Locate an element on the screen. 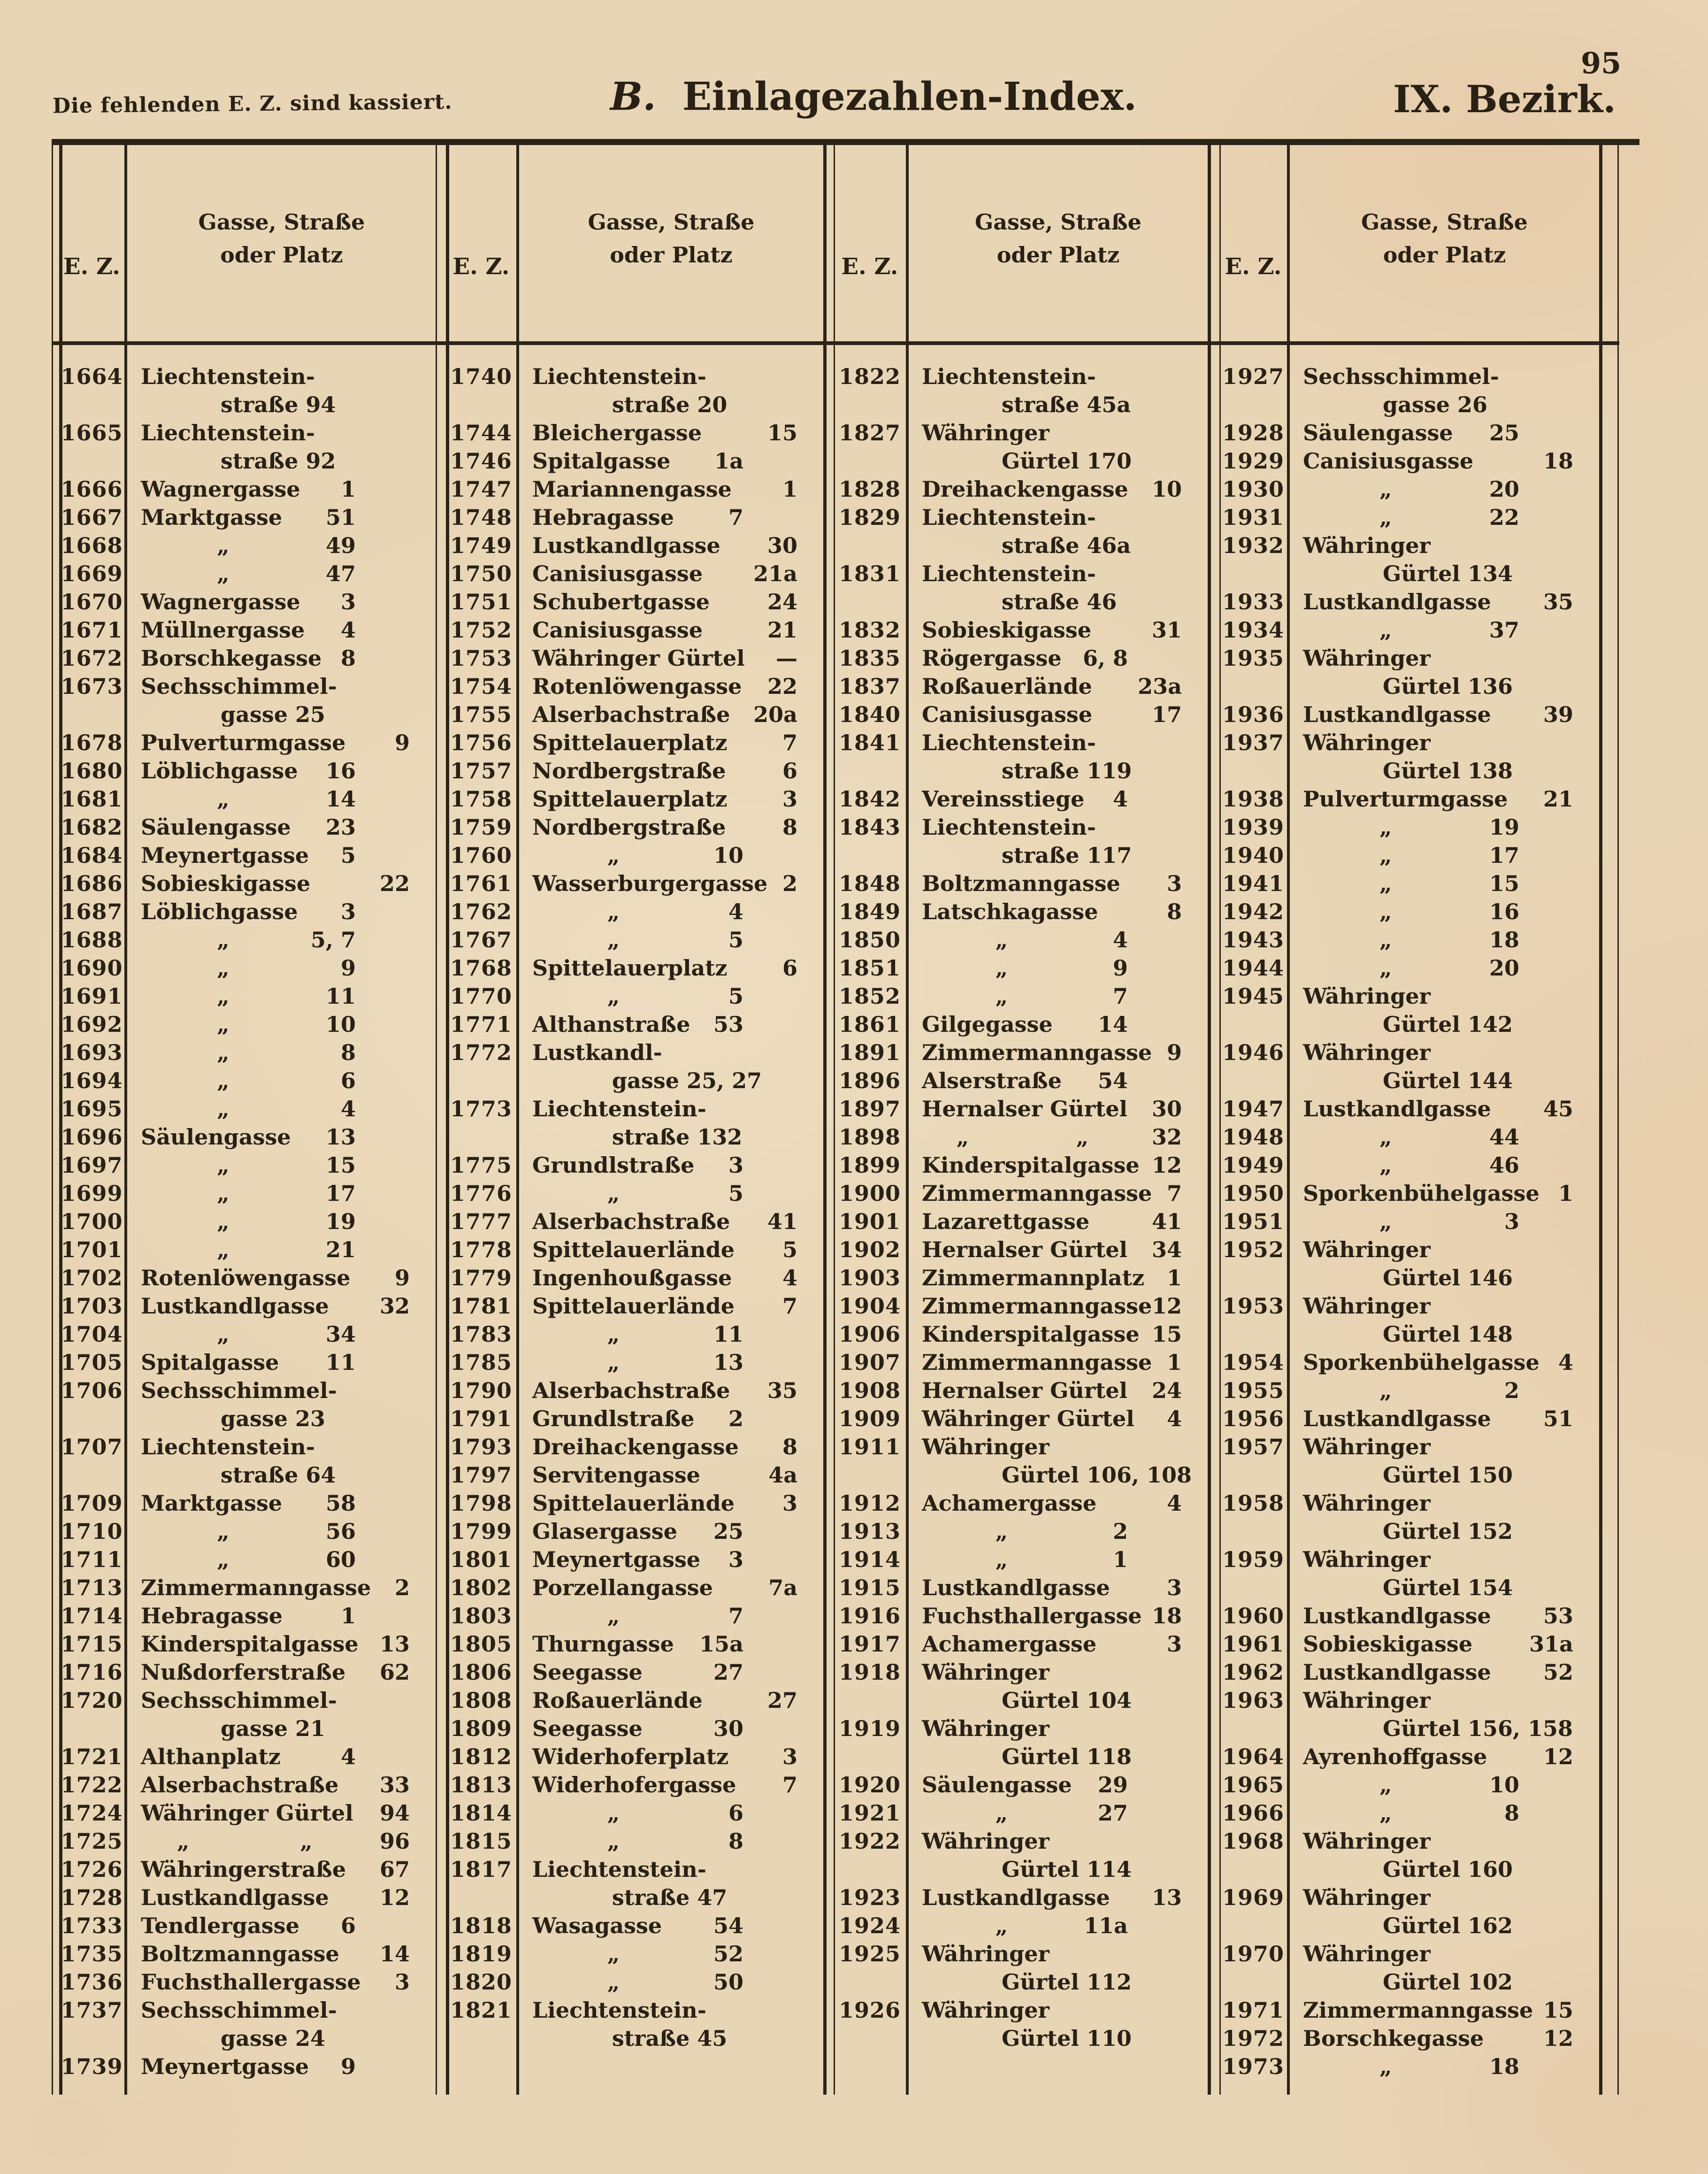  ez-number: 1665 is located at coordinates (92, 433).